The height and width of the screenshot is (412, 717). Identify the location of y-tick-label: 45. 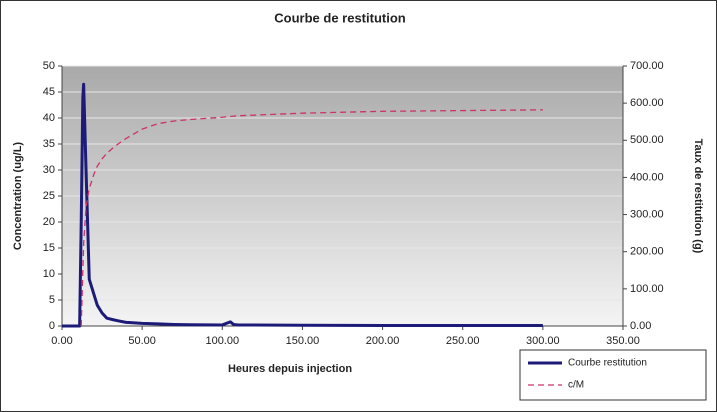
(49, 92).